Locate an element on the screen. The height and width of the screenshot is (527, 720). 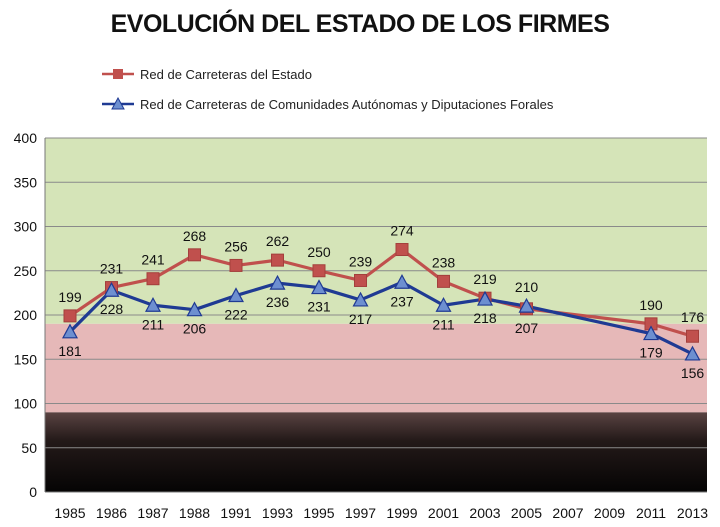
data-label-estado: 256 is located at coordinates (236, 246).